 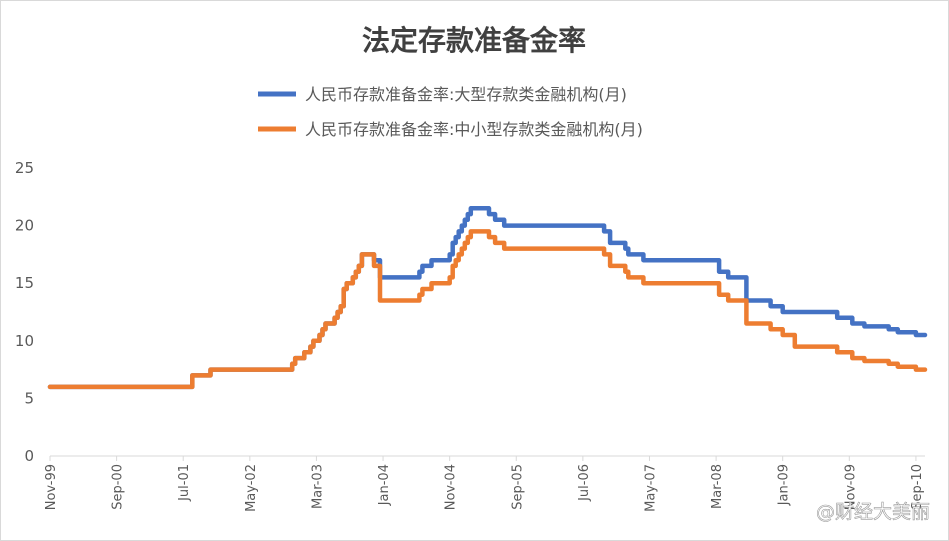 What do you see at coordinates (251, 488) in the screenshot?
I see `x-tick-label: May-02` at bounding box center [251, 488].